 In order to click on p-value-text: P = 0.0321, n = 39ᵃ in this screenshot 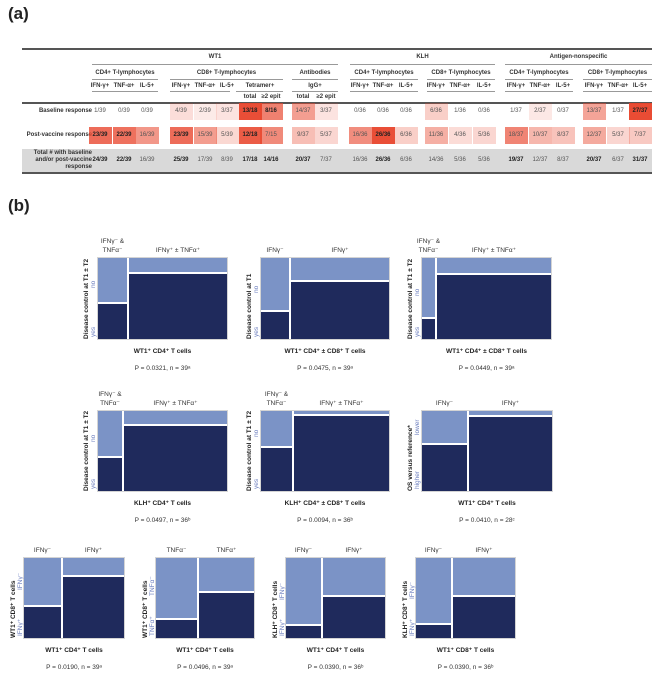, I will do `click(162, 368)`.